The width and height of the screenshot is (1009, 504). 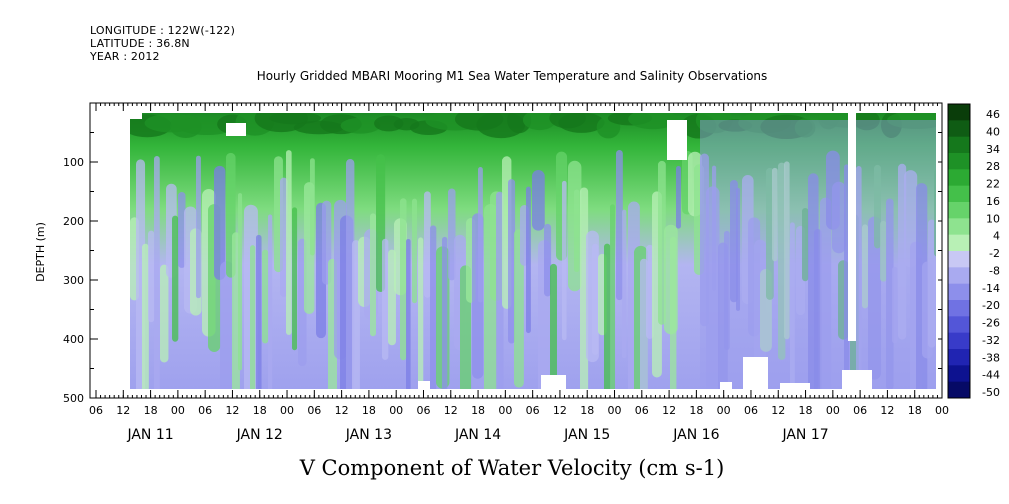 I want to click on colorbar-label: -20, so click(x=991, y=305).